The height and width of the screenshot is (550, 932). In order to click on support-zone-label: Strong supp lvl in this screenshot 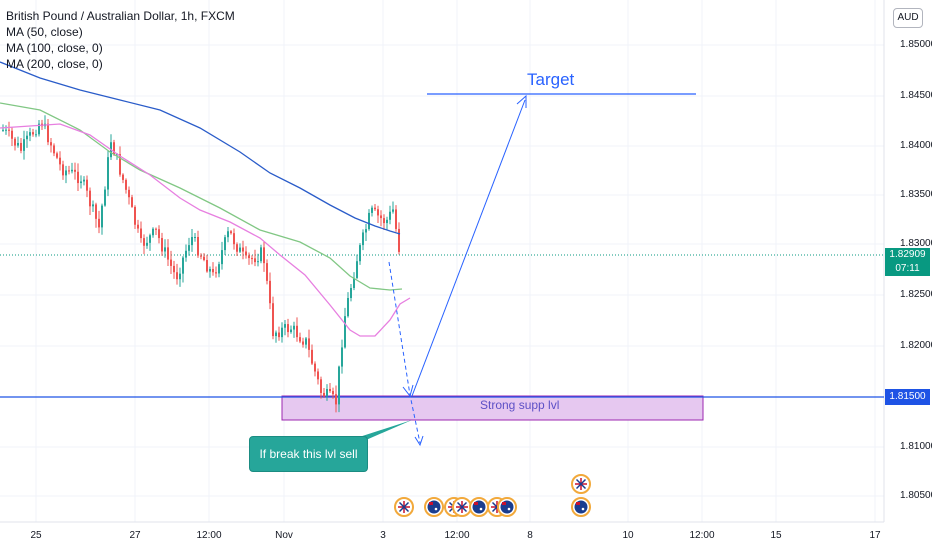, I will do `click(520, 405)`.